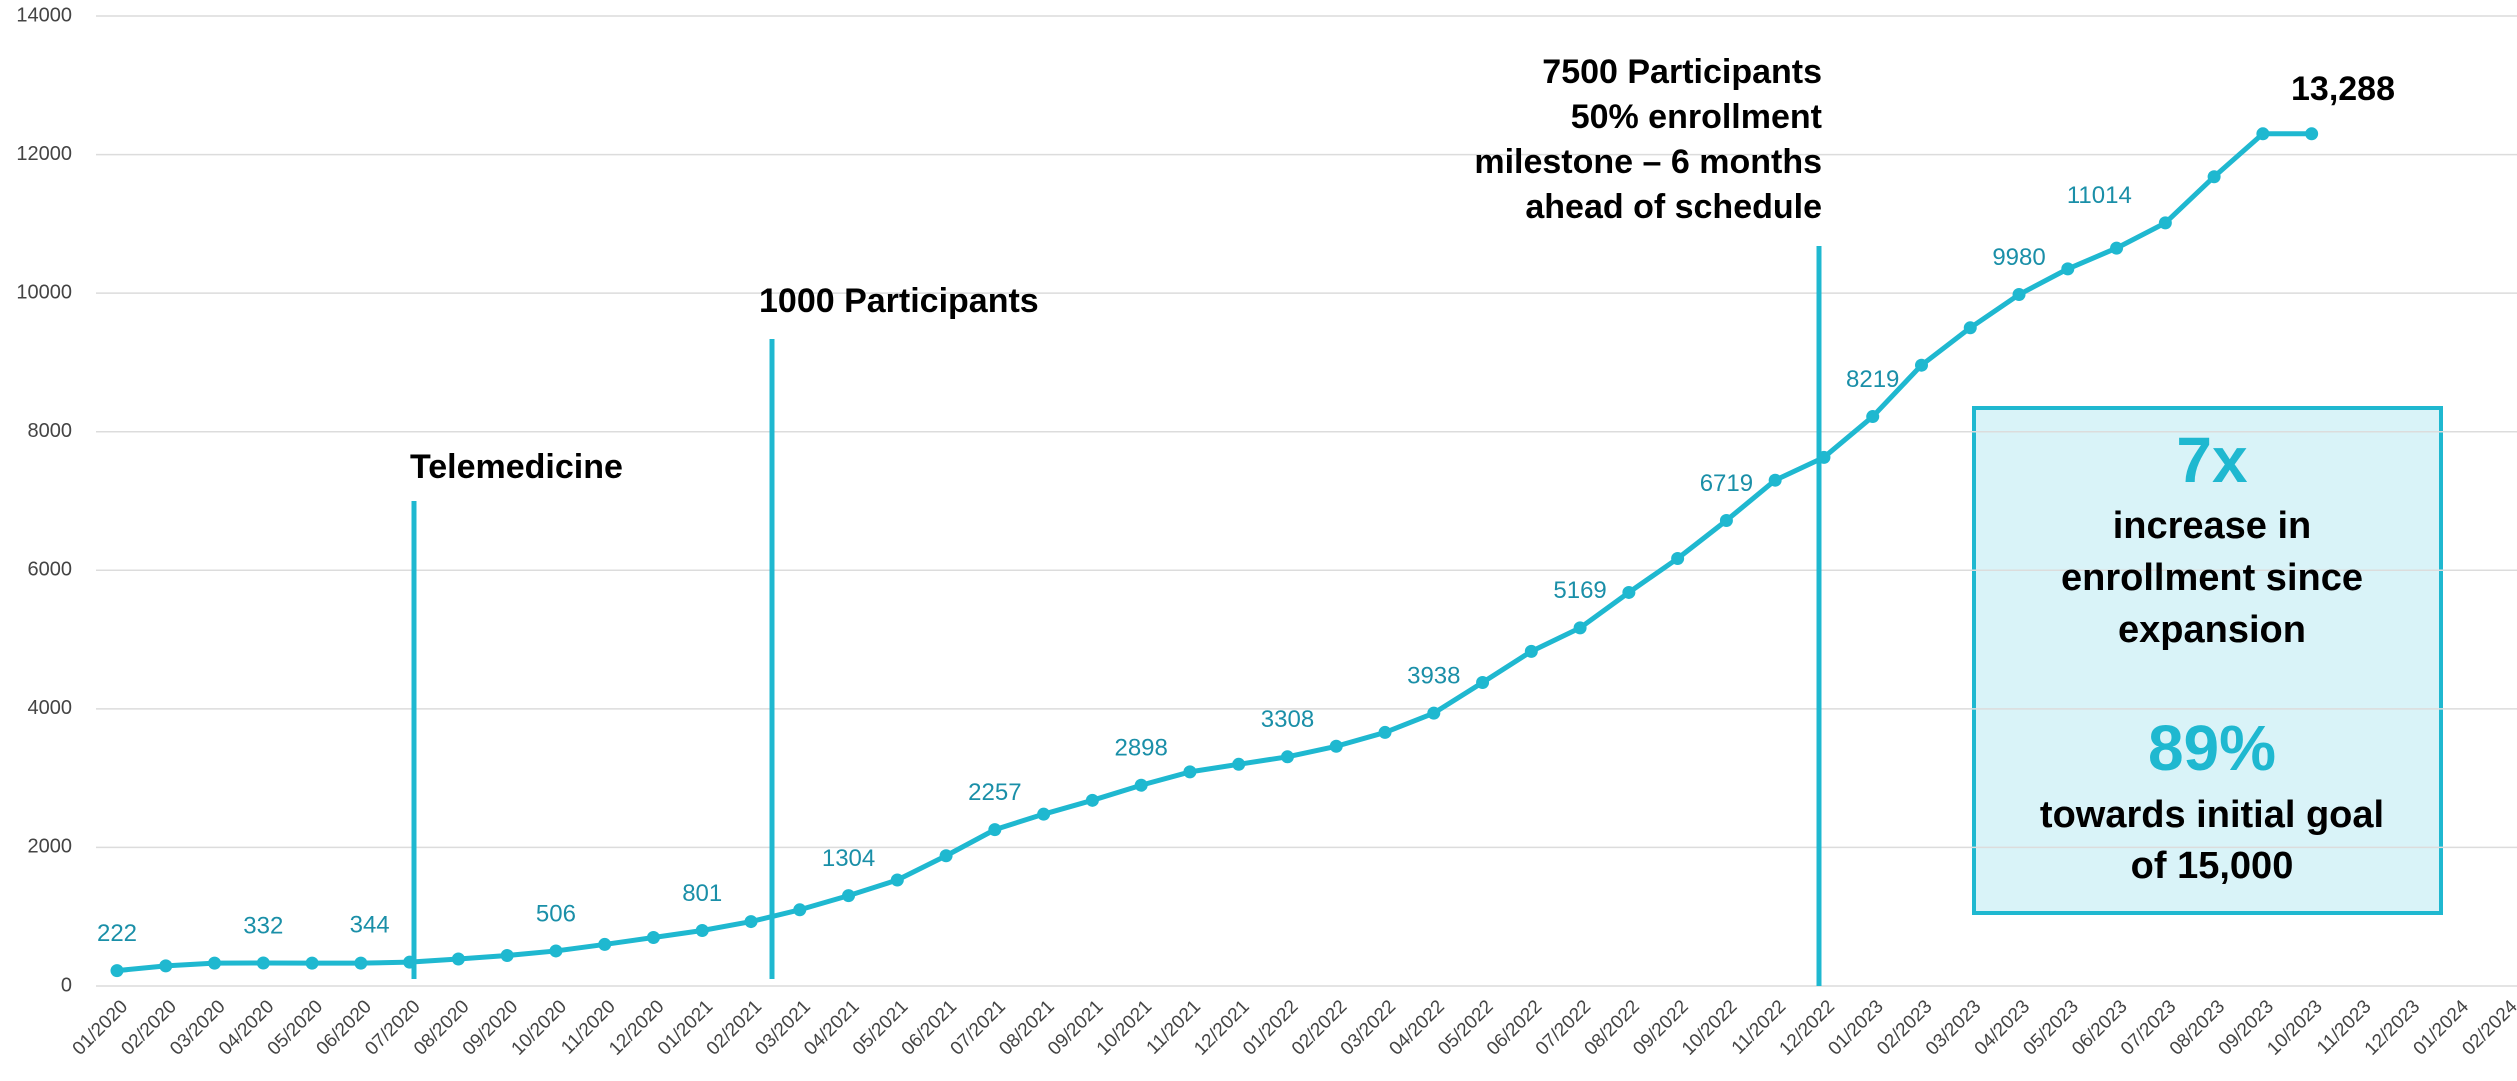 The image size is (2517, 1081). What do you see at coordinates (50, 431) in the screenshot?
I see `y-tick-label: 8000` at bounding box center [50, 431].